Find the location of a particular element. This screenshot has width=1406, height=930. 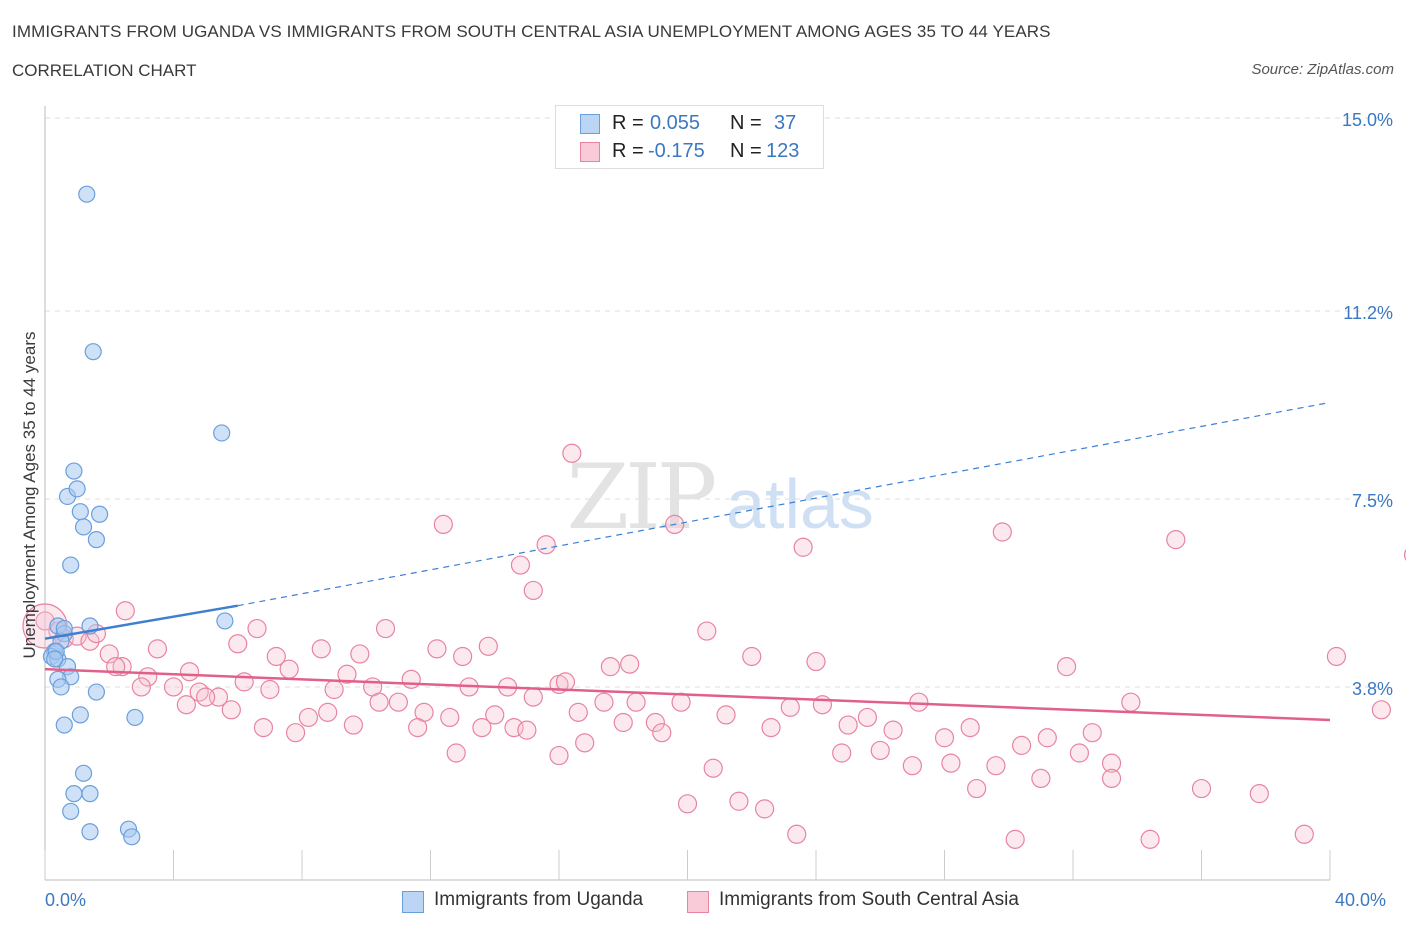

y-tick-label: 7.5% is located at coordinates (1372, 501).